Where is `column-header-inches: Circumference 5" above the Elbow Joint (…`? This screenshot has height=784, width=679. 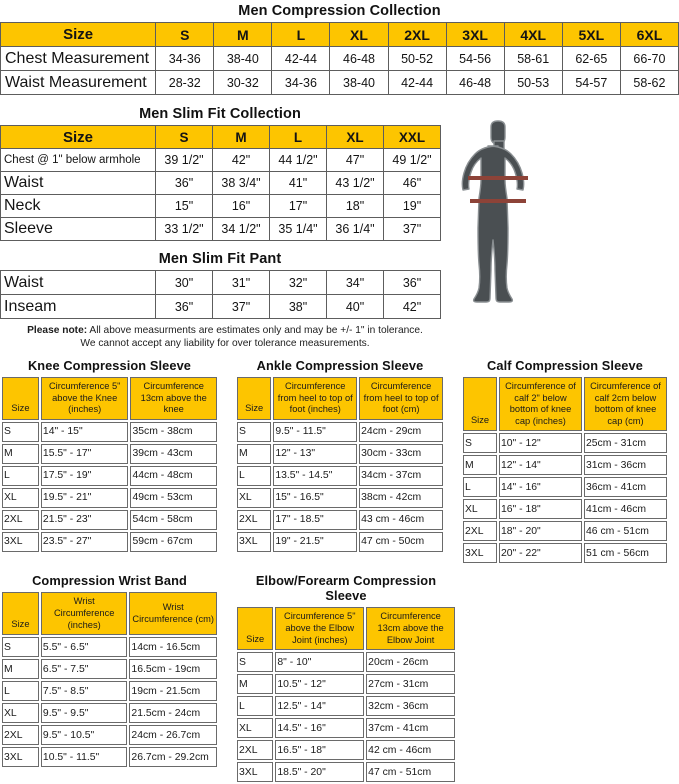 column-header-inches: Circumference 5" above the Elbow Joint (… is located at coordinates (320, 629).